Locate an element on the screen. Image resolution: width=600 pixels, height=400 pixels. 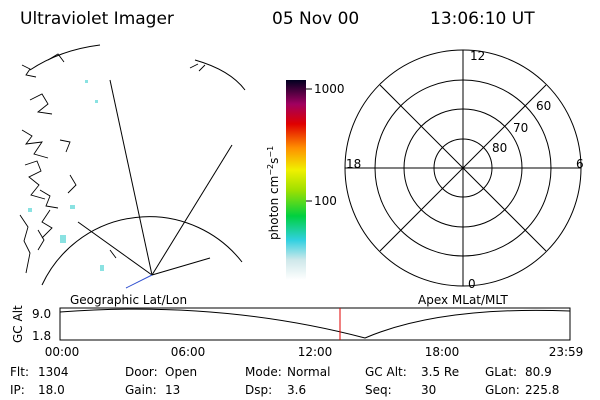
colorbar-tick: 1000 is located at coordinates (329, 89).